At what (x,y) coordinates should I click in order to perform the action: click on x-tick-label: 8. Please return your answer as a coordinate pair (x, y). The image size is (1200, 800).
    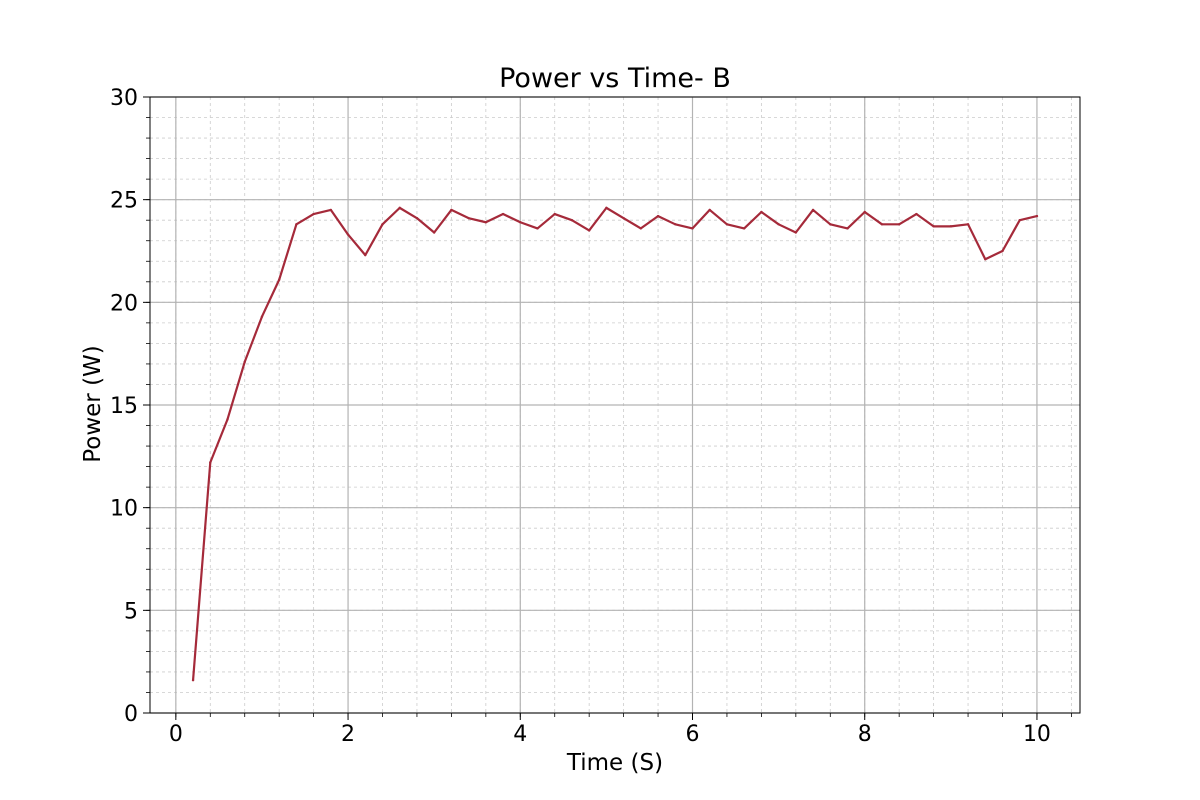
    Looking at the image, I should click on (865, 734).